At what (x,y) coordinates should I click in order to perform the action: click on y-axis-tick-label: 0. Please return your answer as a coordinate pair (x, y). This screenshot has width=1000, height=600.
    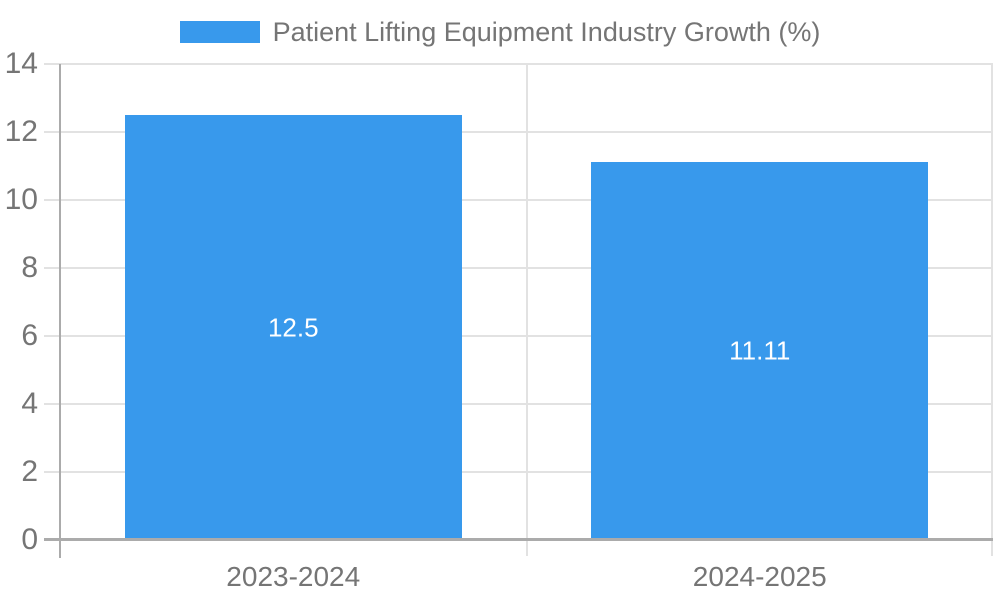
    Looking at the image, I should click on (29, 539).